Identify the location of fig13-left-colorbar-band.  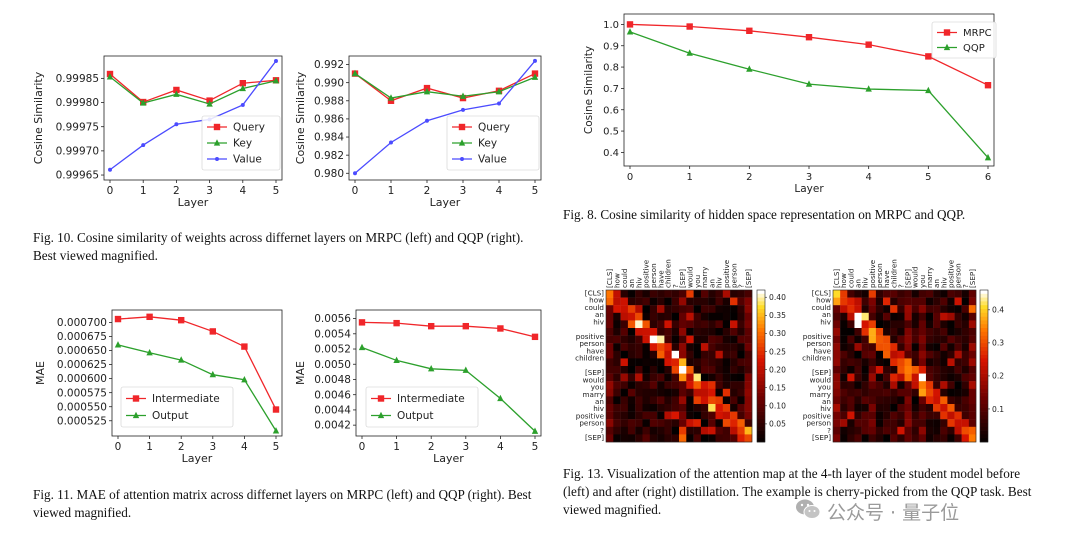
(761, 375).